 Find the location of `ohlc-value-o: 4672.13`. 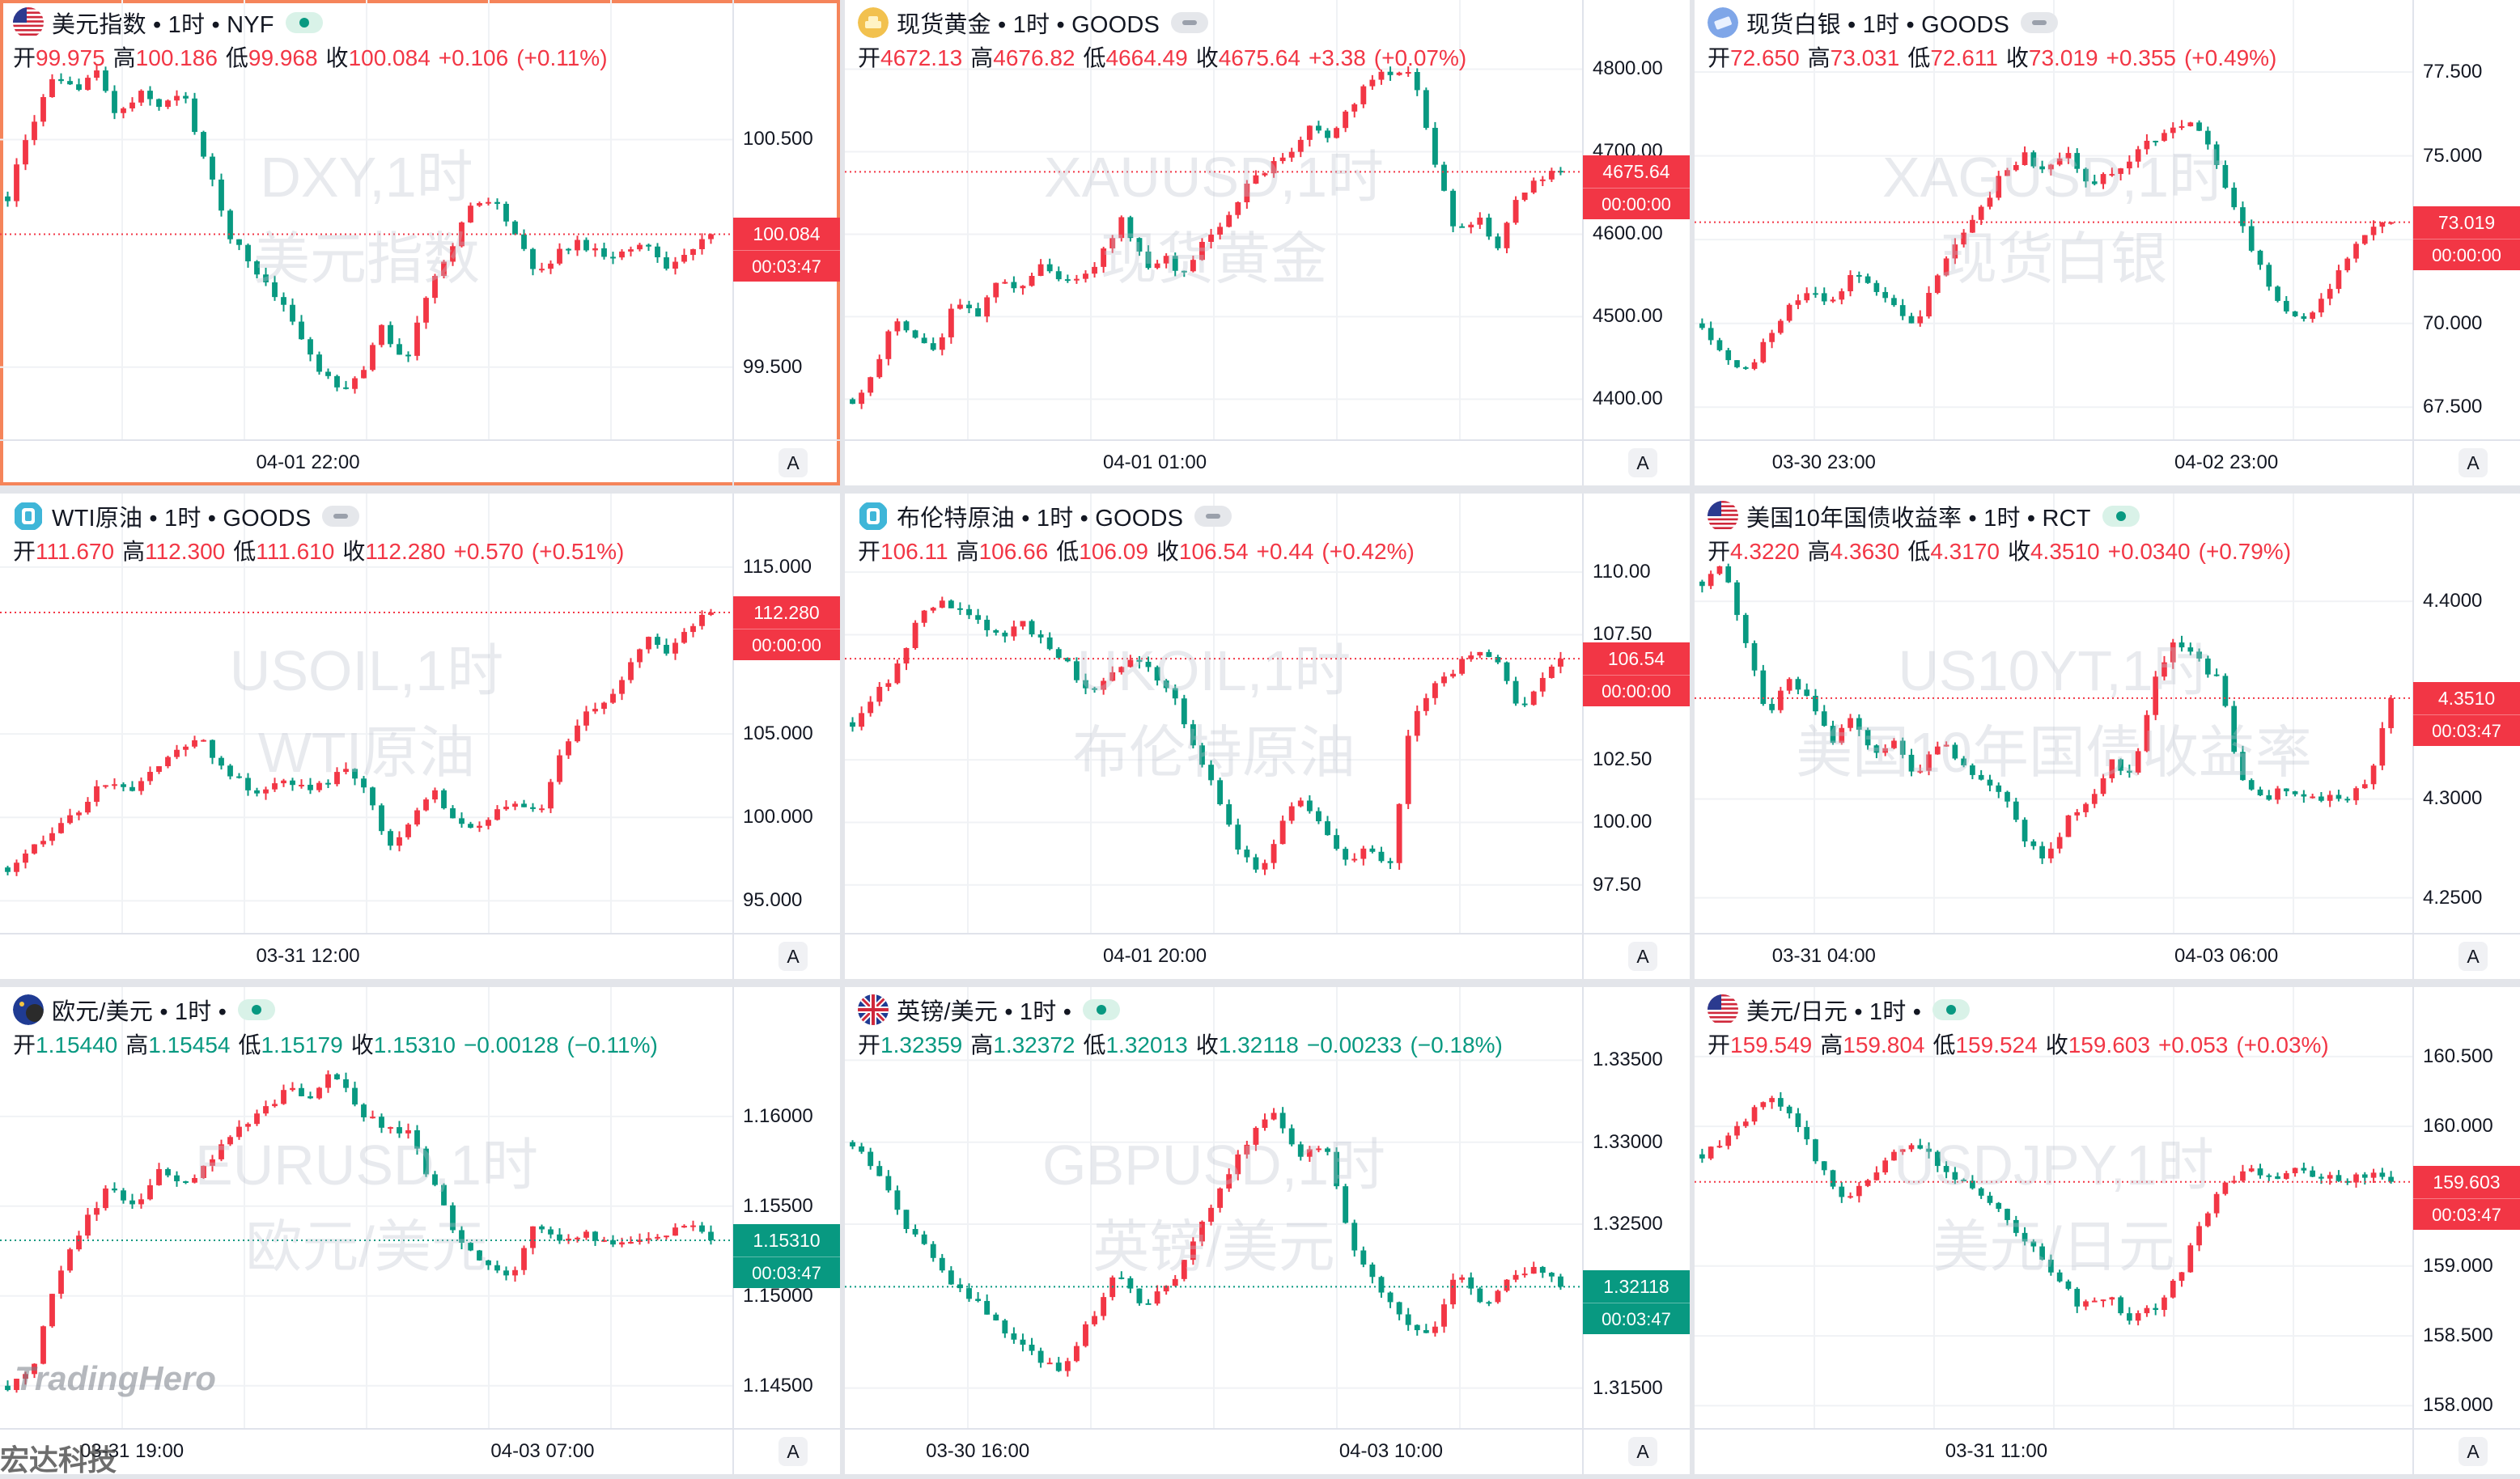

ohlc-value-o: 4672.13 is located at coordinates (922, 57).